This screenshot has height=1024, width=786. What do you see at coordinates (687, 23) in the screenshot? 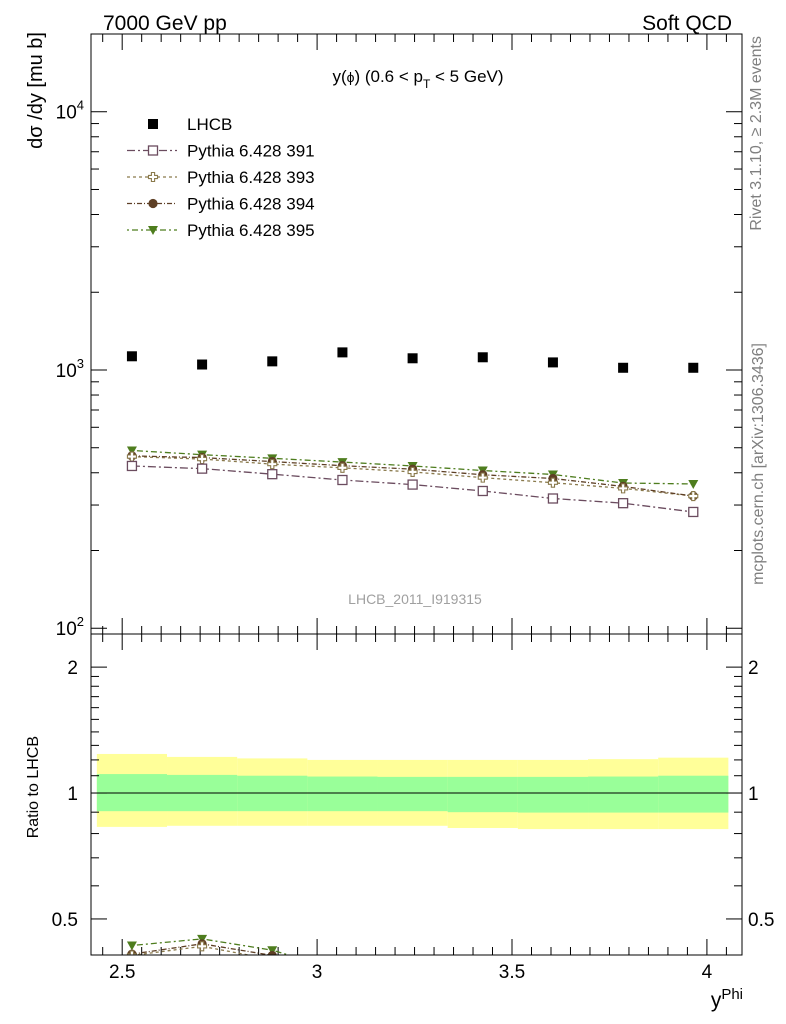
I see `header-right-label: Soft QCD` at bounding box center [687, 23].